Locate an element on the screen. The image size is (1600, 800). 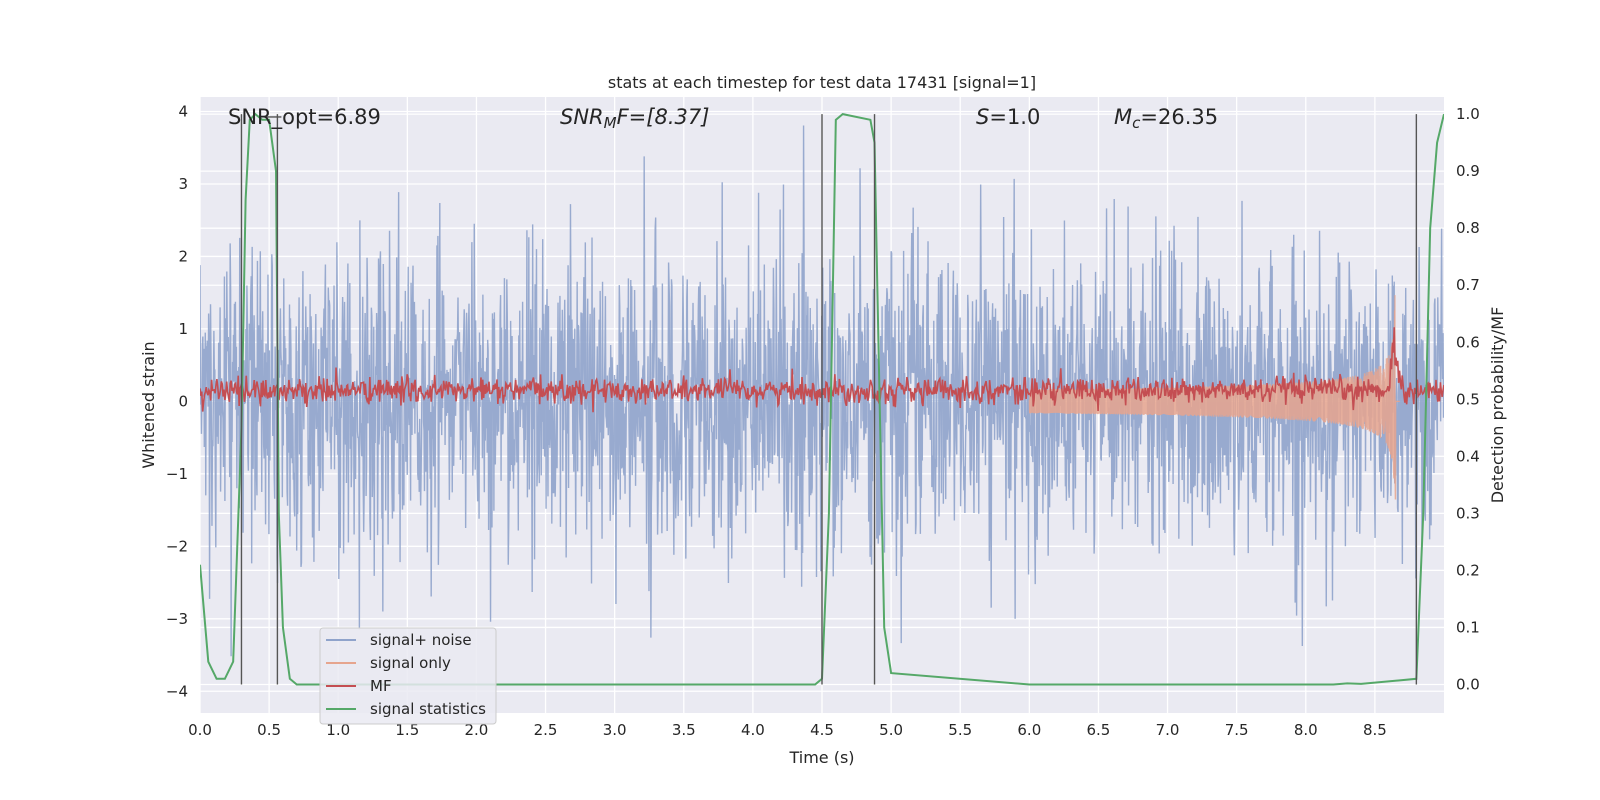
x-tick-label: 8.0 is located at coordinates (1306, 730).